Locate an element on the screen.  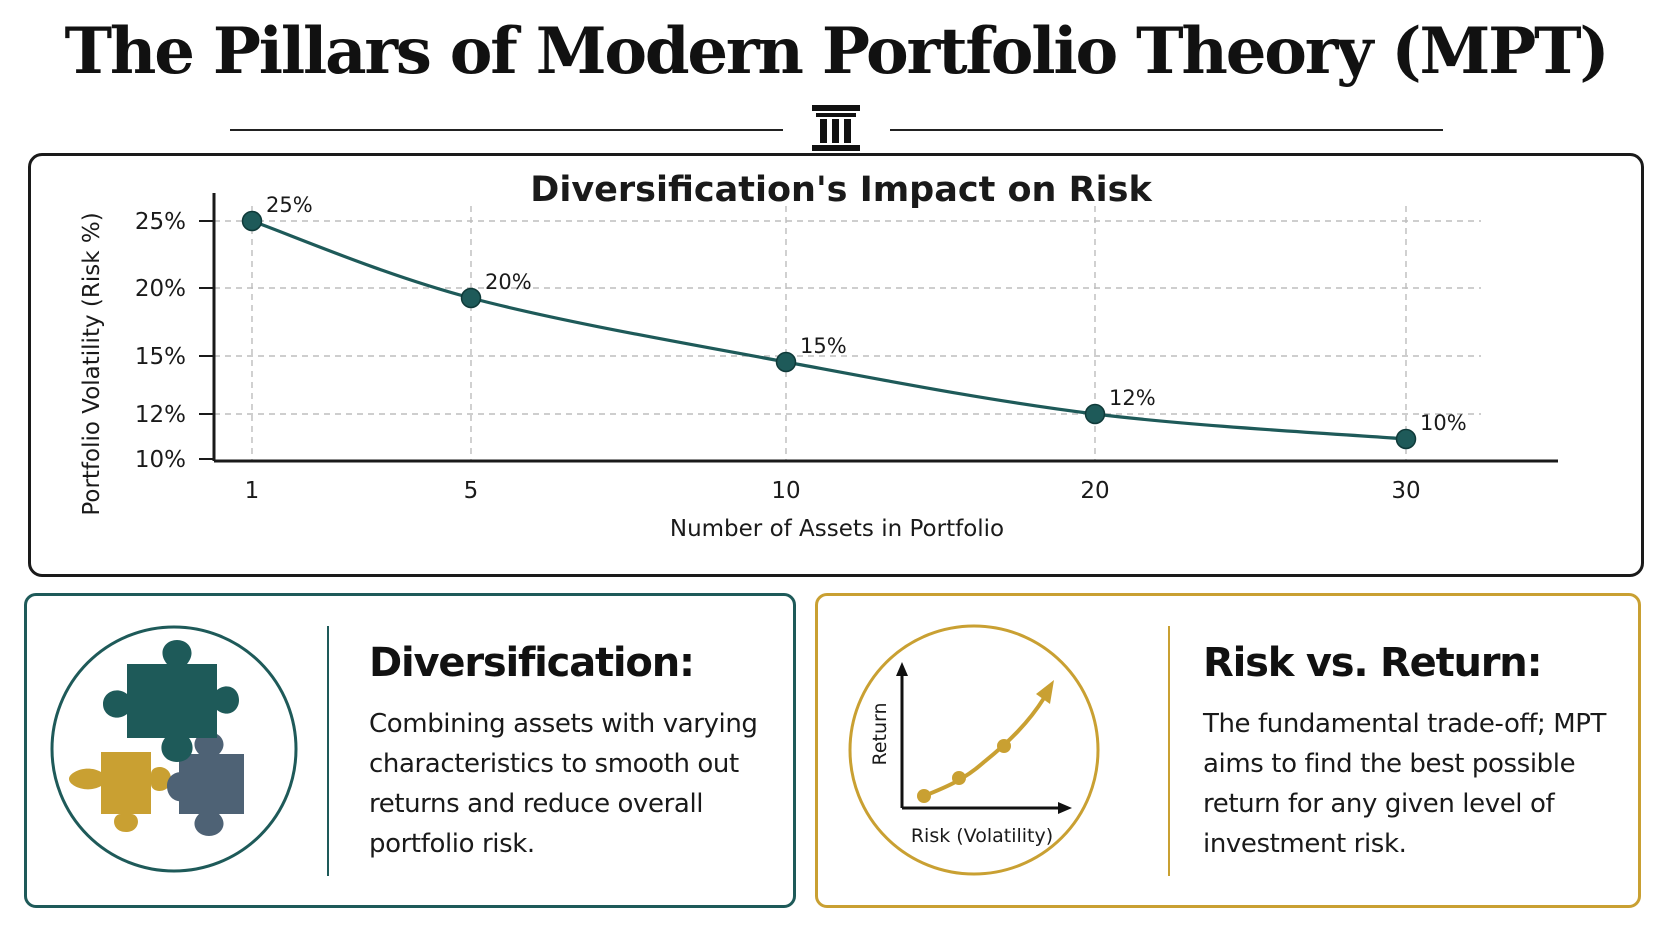
data-label: 25% is located at coordinates (289, 205).